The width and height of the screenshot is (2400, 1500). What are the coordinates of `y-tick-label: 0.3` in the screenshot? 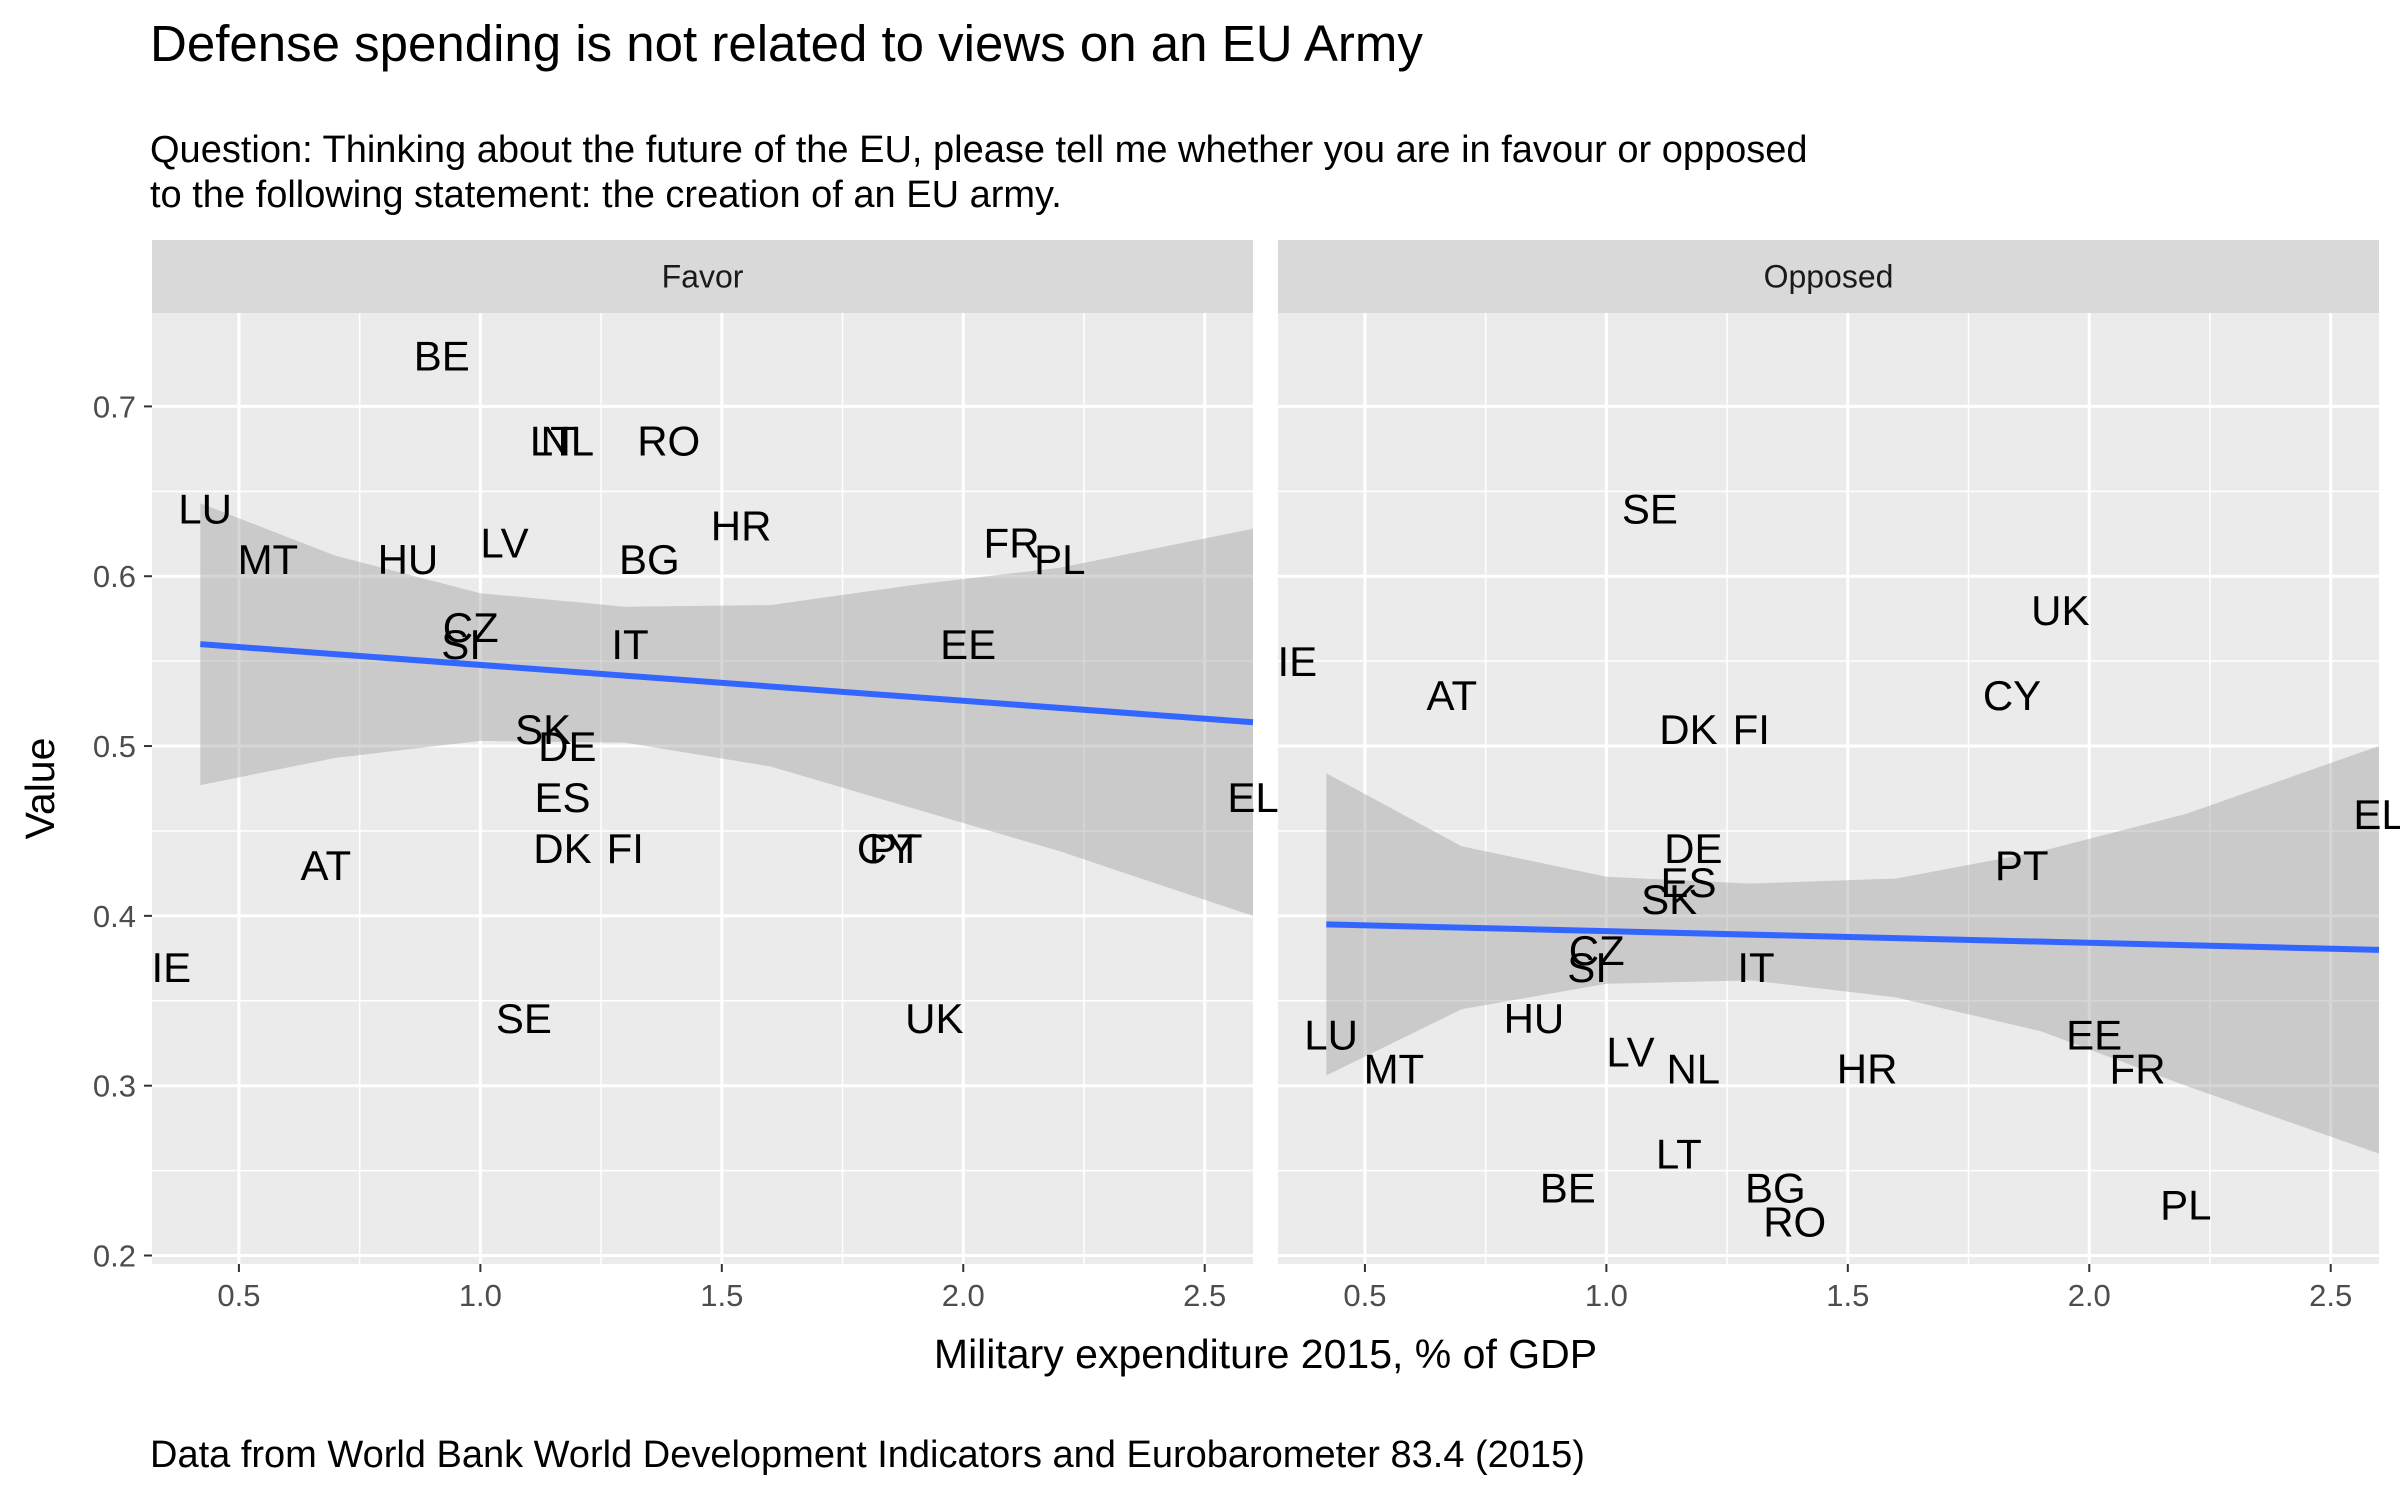 It's located at (114, 1086).